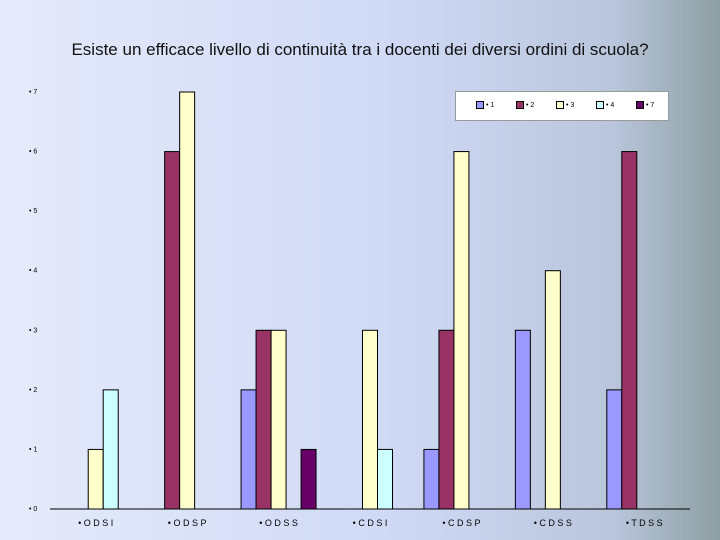 The image size is (720, 540). I want to click on x-tick-label: • C D S P, so click(461, 523).